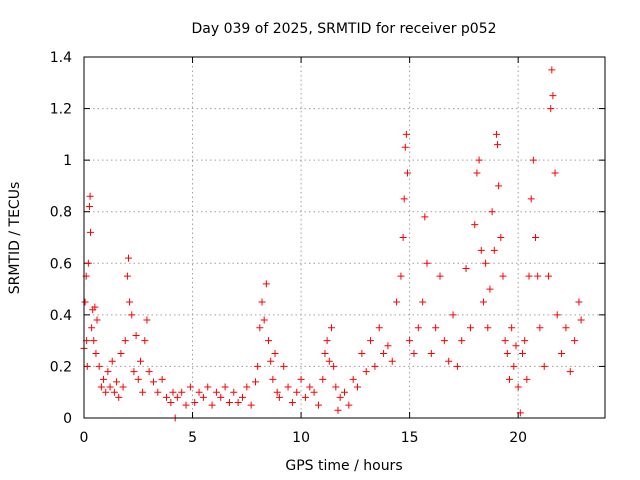 The image size is (640, 480). I want to click on x-tick-label: 20, so click(518, 438).